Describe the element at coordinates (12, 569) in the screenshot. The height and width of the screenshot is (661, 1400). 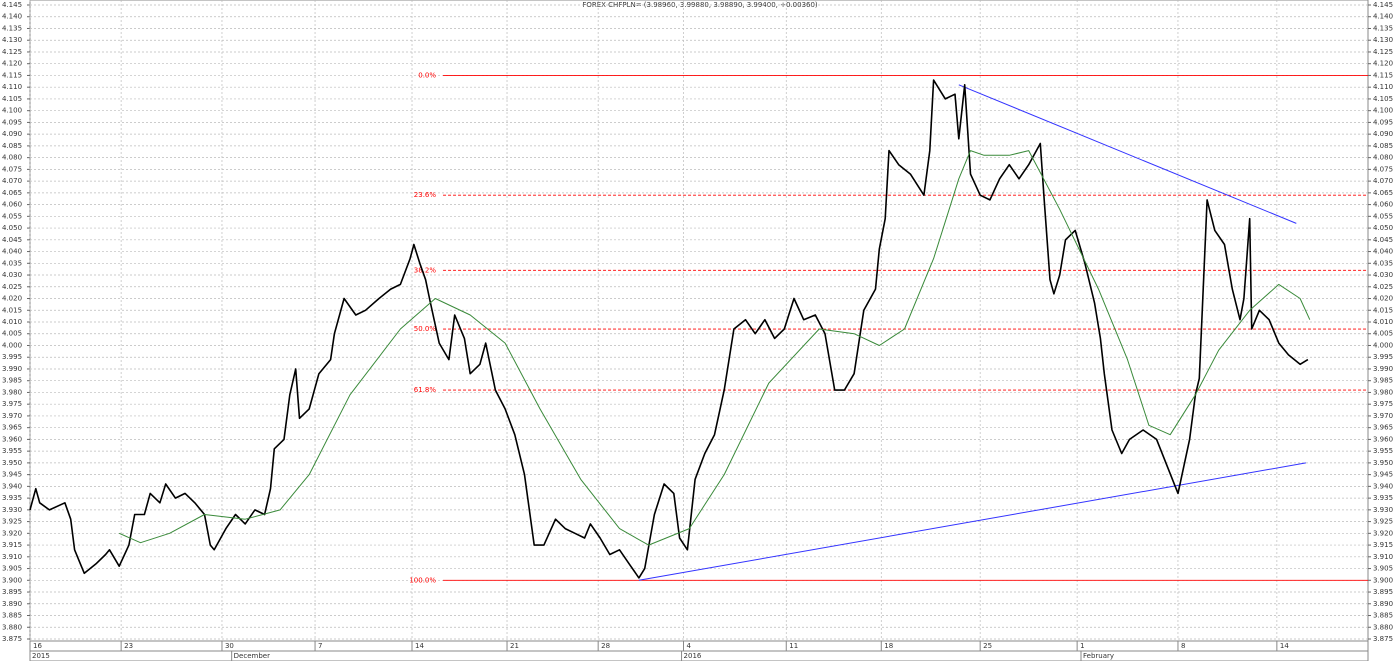
I see `y-tick-label: 3.905` at that location.